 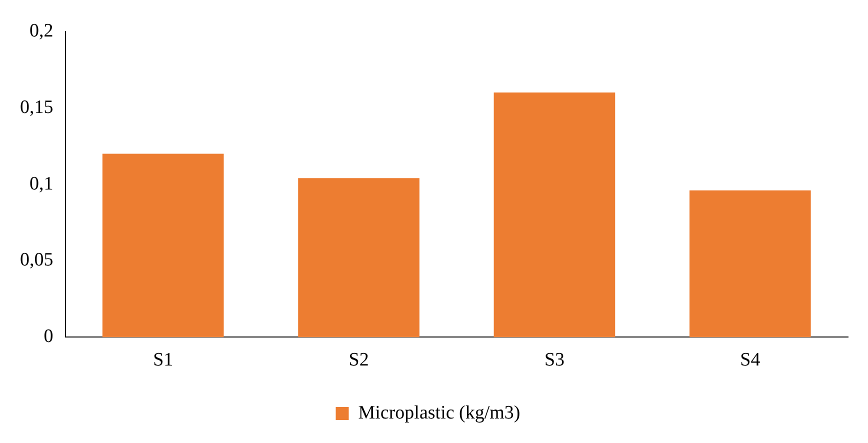 I want to click on y-tick-label: 0,1, so click(x=42, y=183).